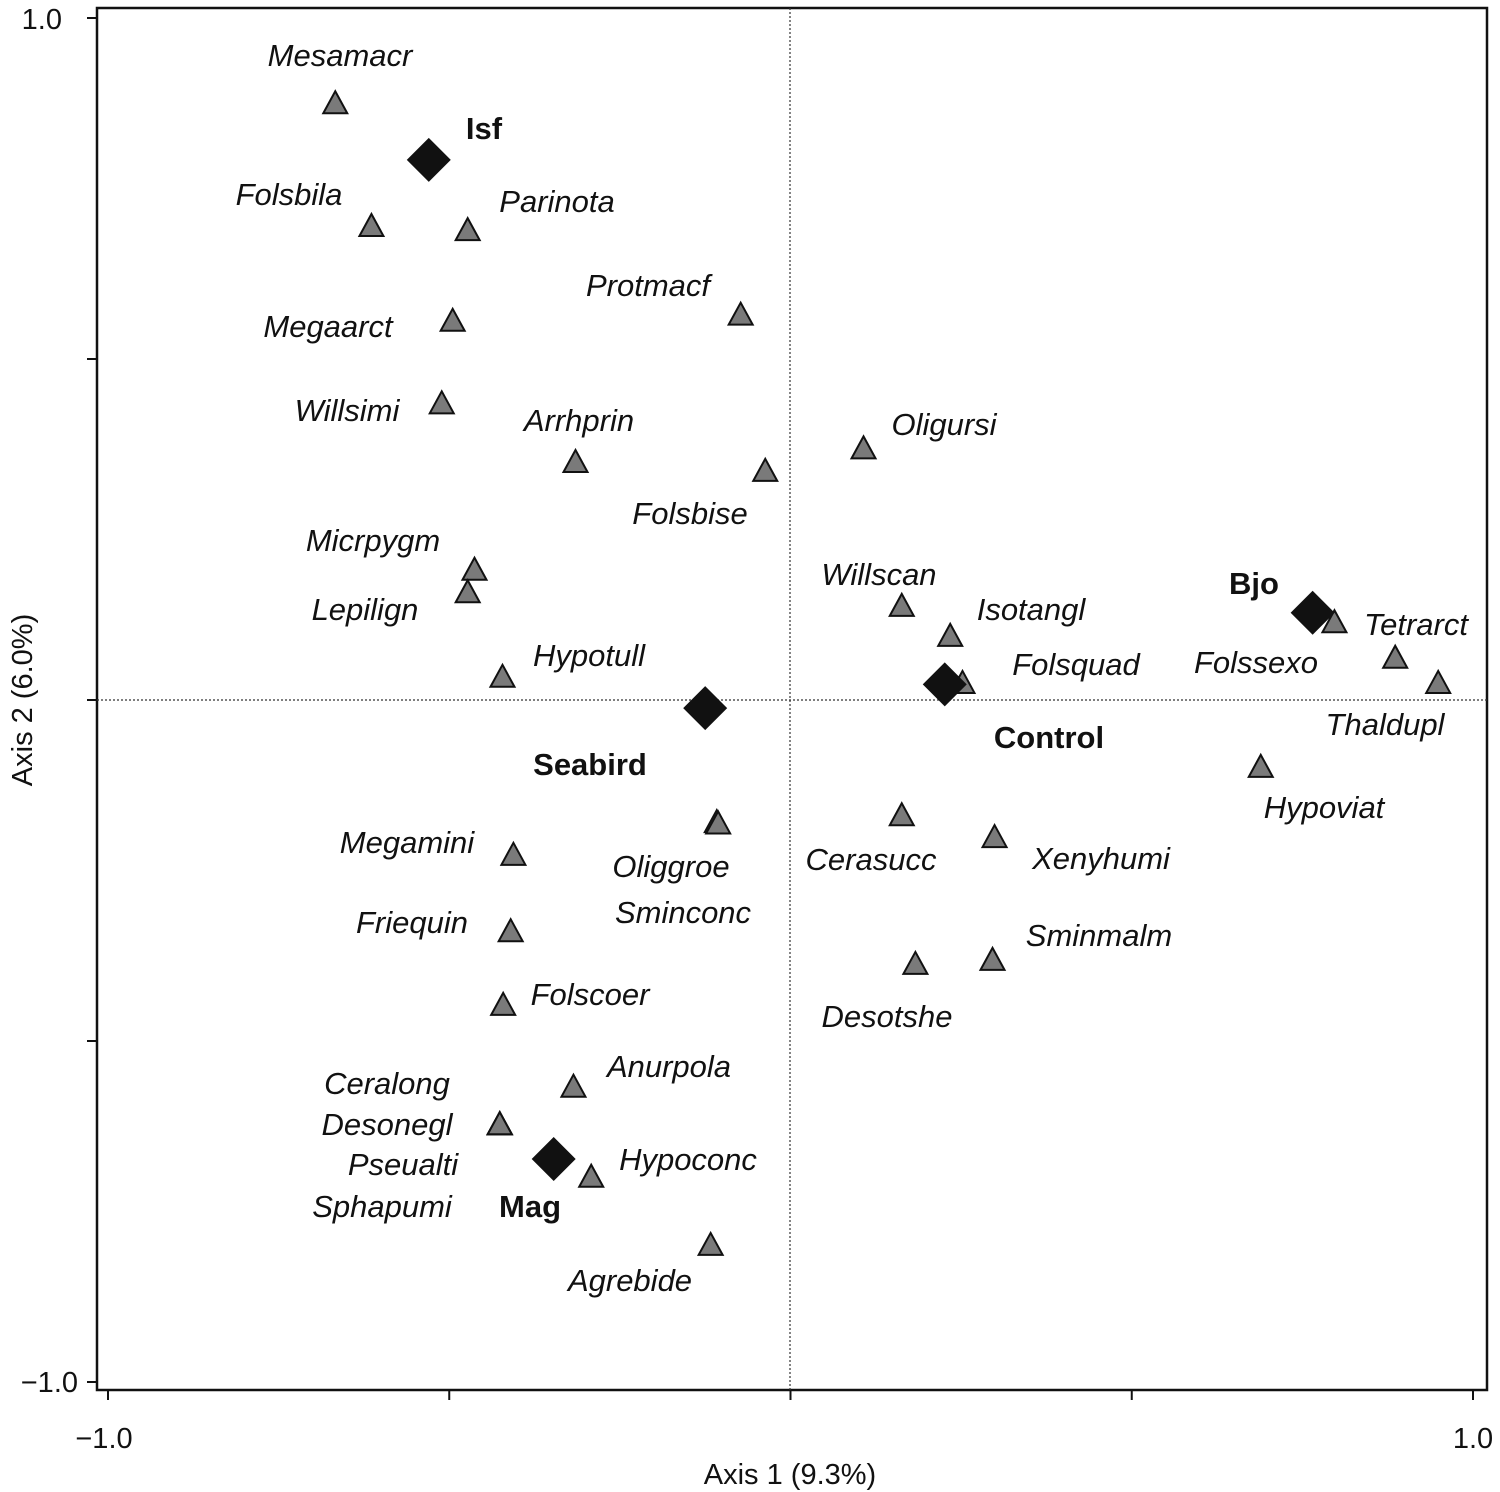  What do you see at coordinates (1473, 1439) in the screenshot?
I see `x-tick-label-max: 1.0` at bounding box center [1473, 1439].